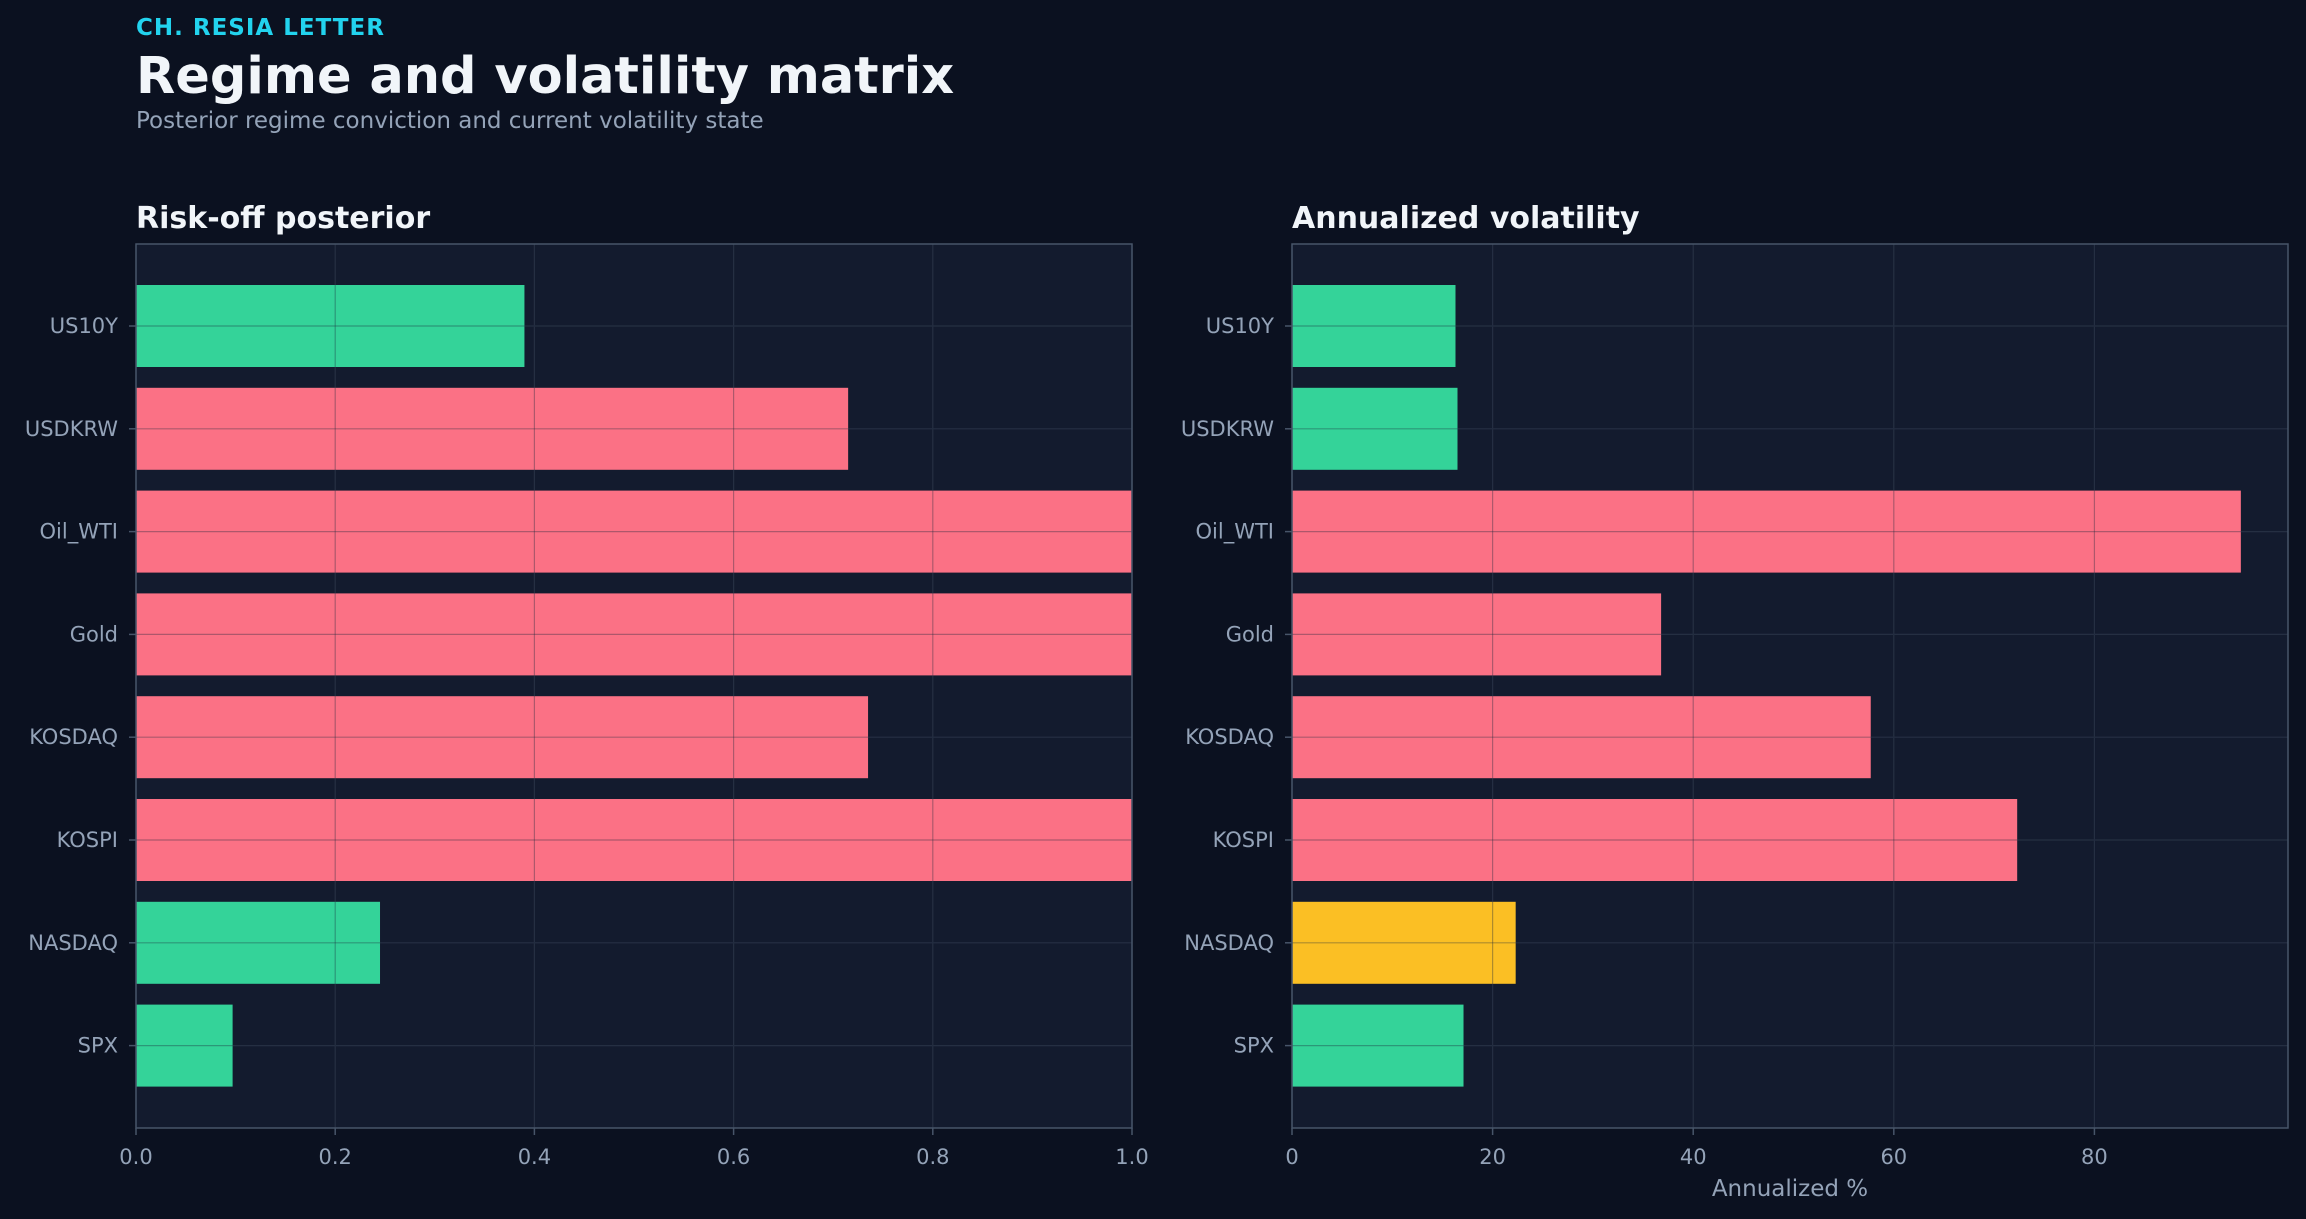  Describe the element at coordinates (260, 28) in the screenshot. I see `page-kicker: CH. RESIA LETTER` at that location.